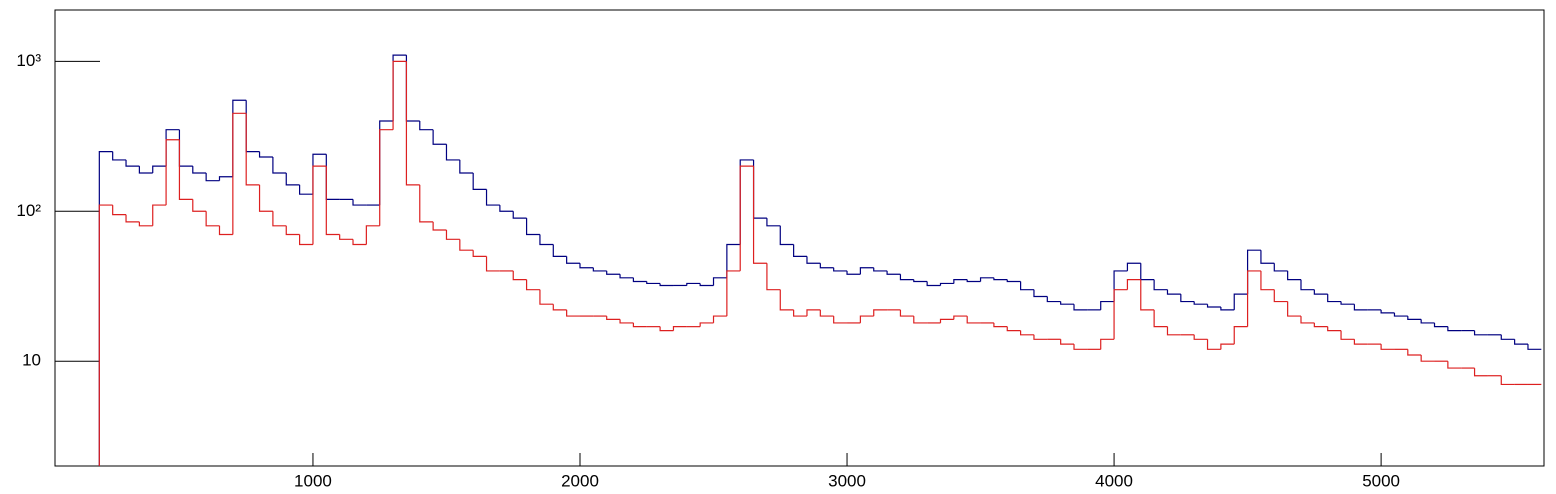  Describe the element at coordinates (580, 480) in the screenshot. I see `x-tick-label: 2000` at that location.